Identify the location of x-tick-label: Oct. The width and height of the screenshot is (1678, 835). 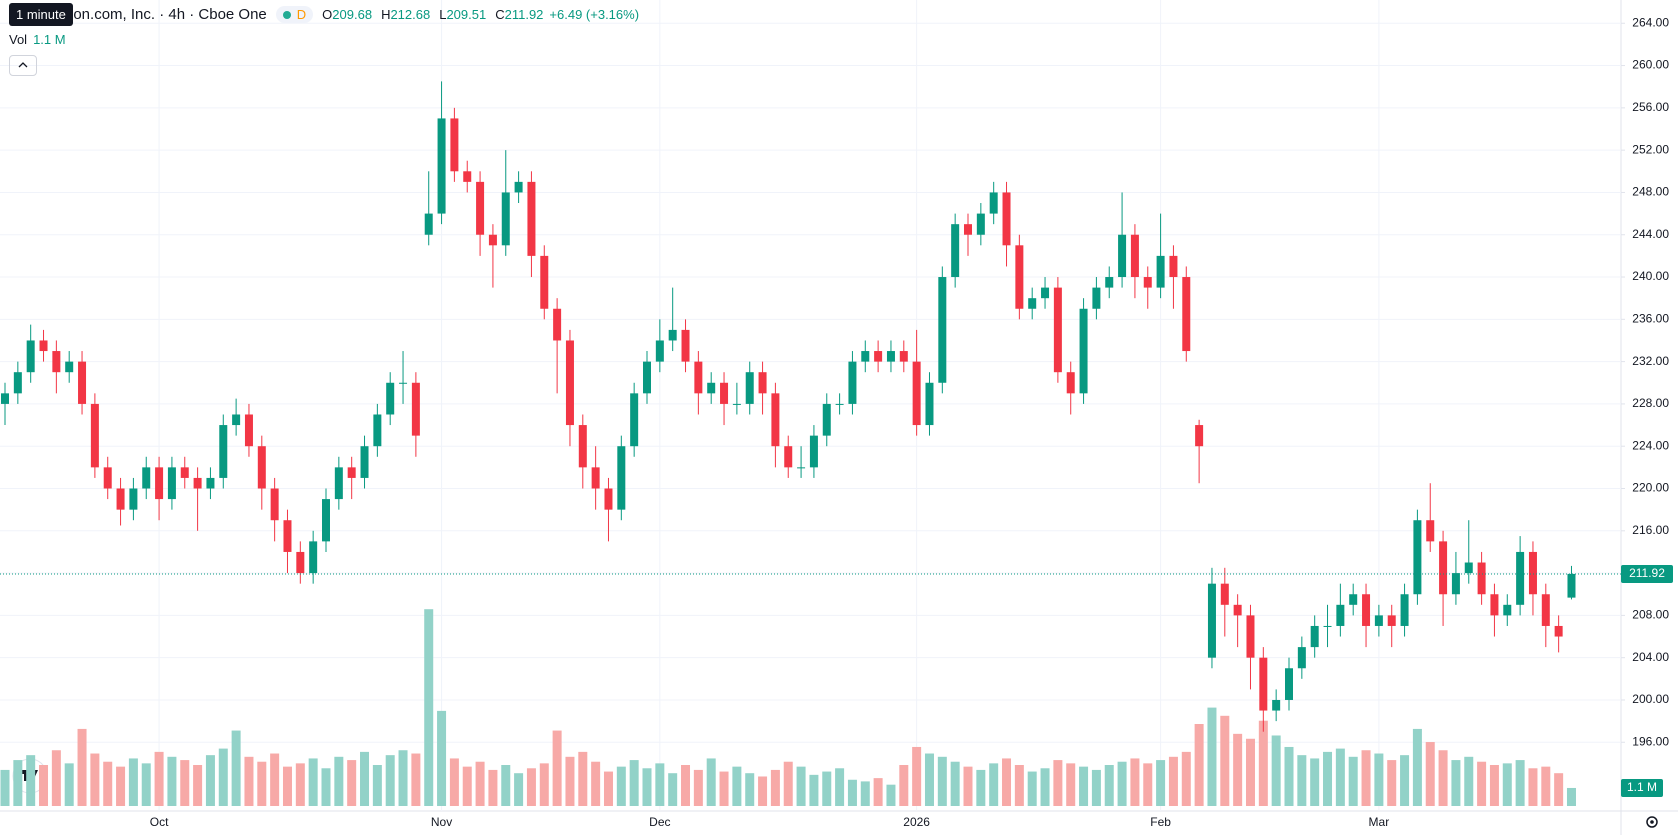
(159, 822).